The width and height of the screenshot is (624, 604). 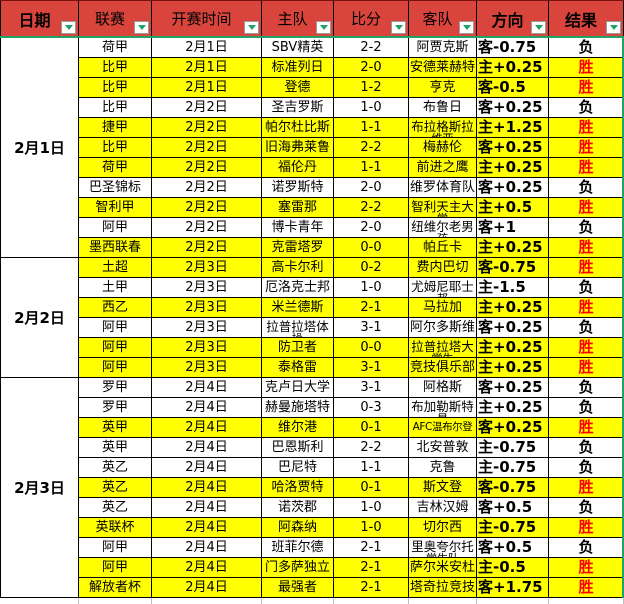 What do you see at coordinates (443, 247) in the screenshot?
I see `away-cell: 帕丘卡` at bounding box center [443, 247].